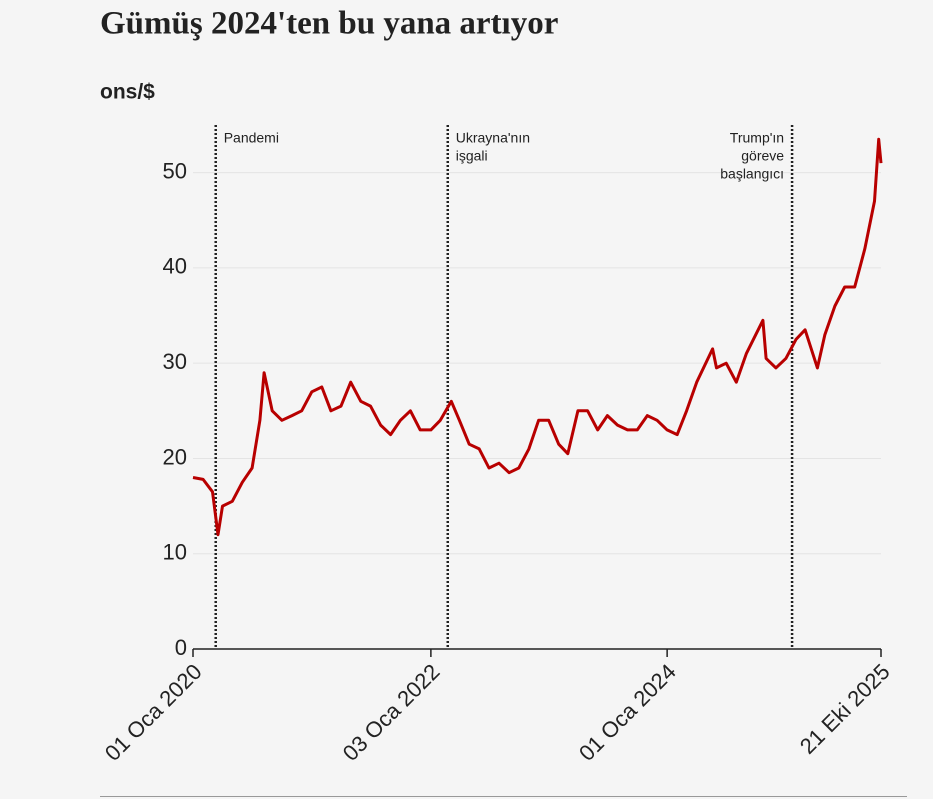  I want to click on x-tick-label: 21 Eki 2025, so click(845, 709).